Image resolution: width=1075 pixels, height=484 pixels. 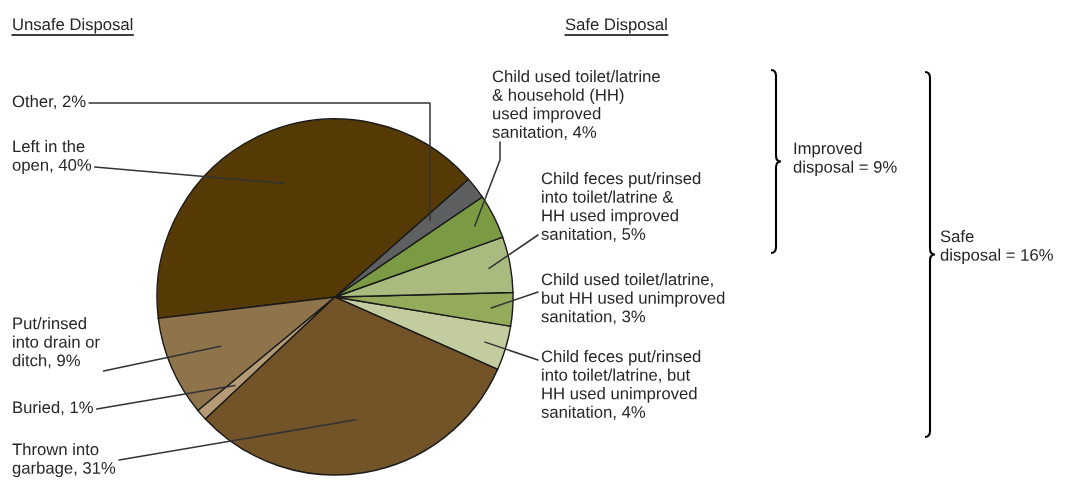 What do you see at coordinates (73, 26) in the screenshot?
I see `text: Unsafe Disposal` at bounding box center [73, 26].